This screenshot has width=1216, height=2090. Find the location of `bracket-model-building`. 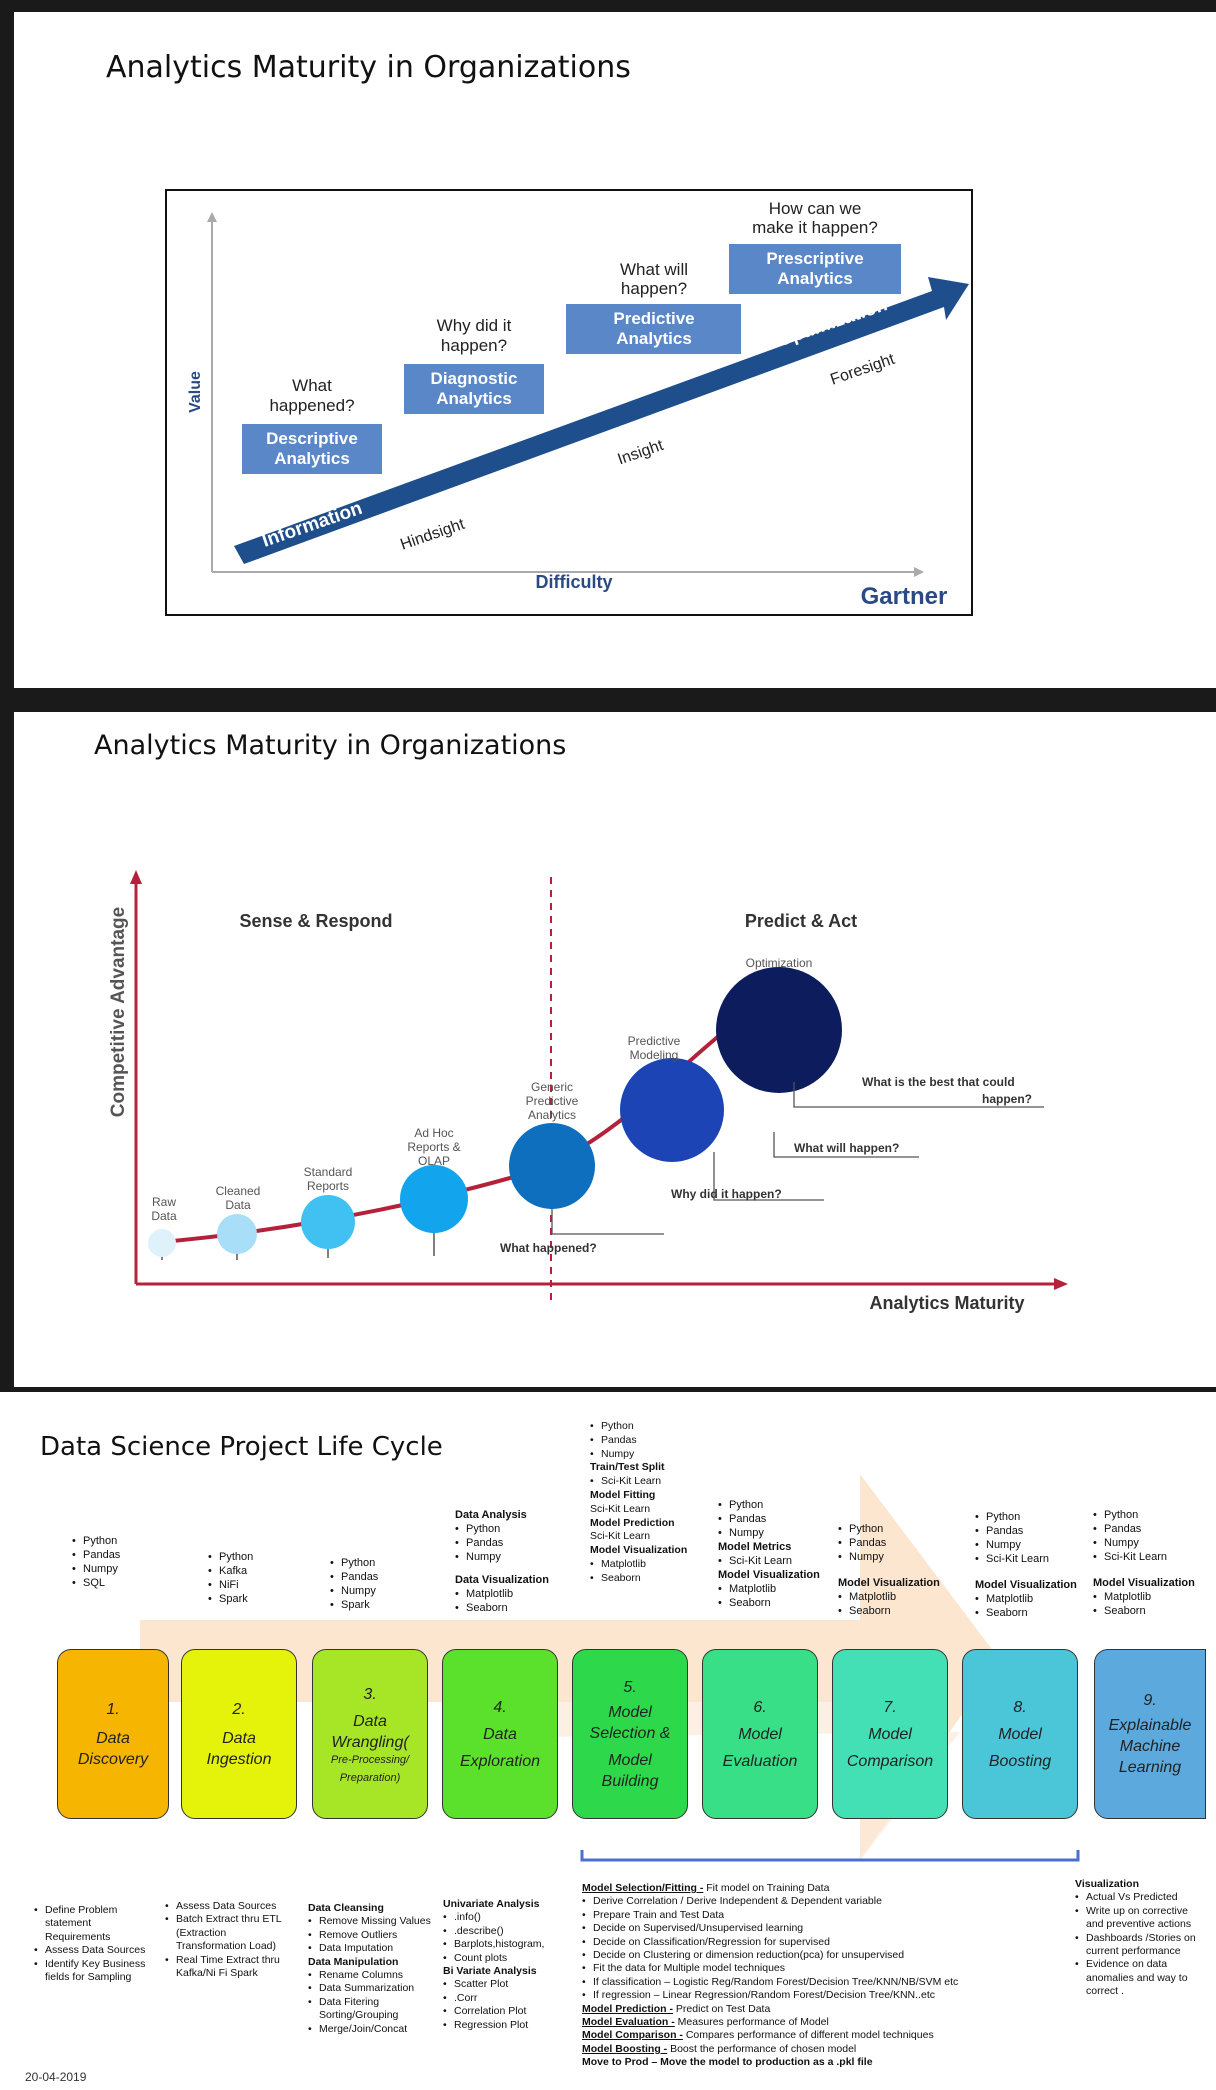

bracket-model-building is located at coordinates (830, 1856).